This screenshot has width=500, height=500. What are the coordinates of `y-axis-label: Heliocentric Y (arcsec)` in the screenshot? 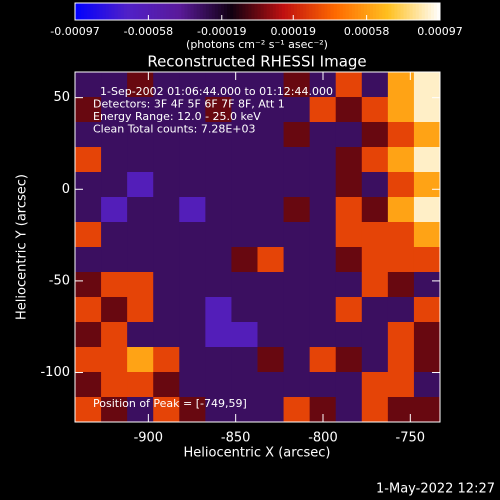 It's located at (22, 247).